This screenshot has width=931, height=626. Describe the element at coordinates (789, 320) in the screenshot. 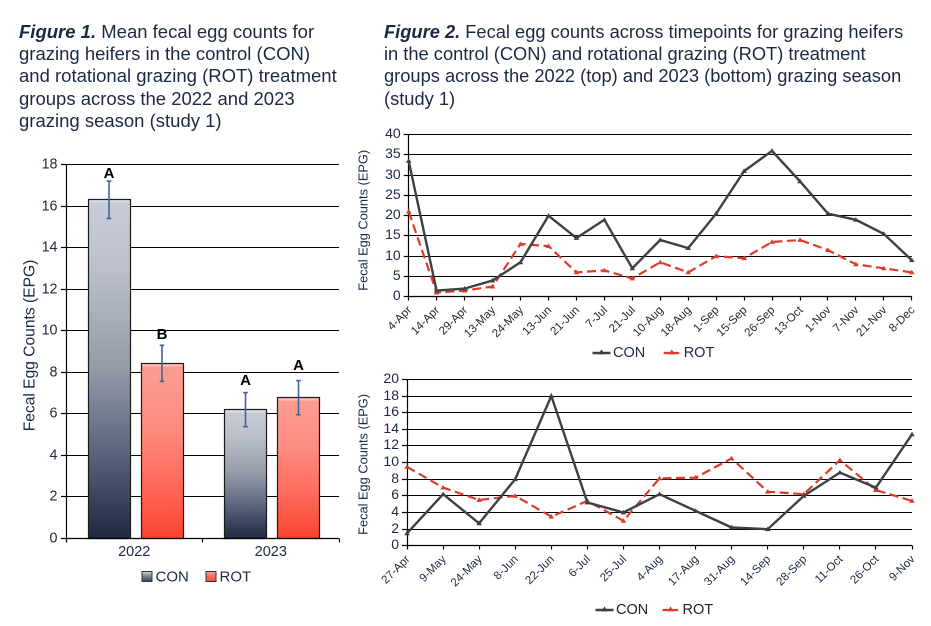

I see `svg-text: 13-Oct` at that location.